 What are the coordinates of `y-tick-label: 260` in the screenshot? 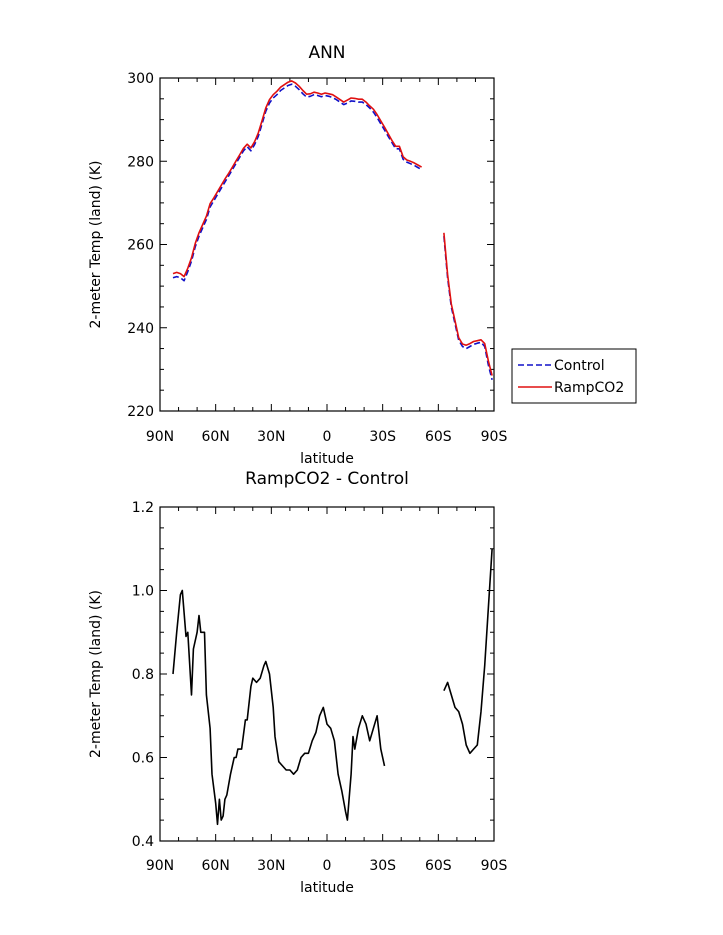 It's located at (140, 246).